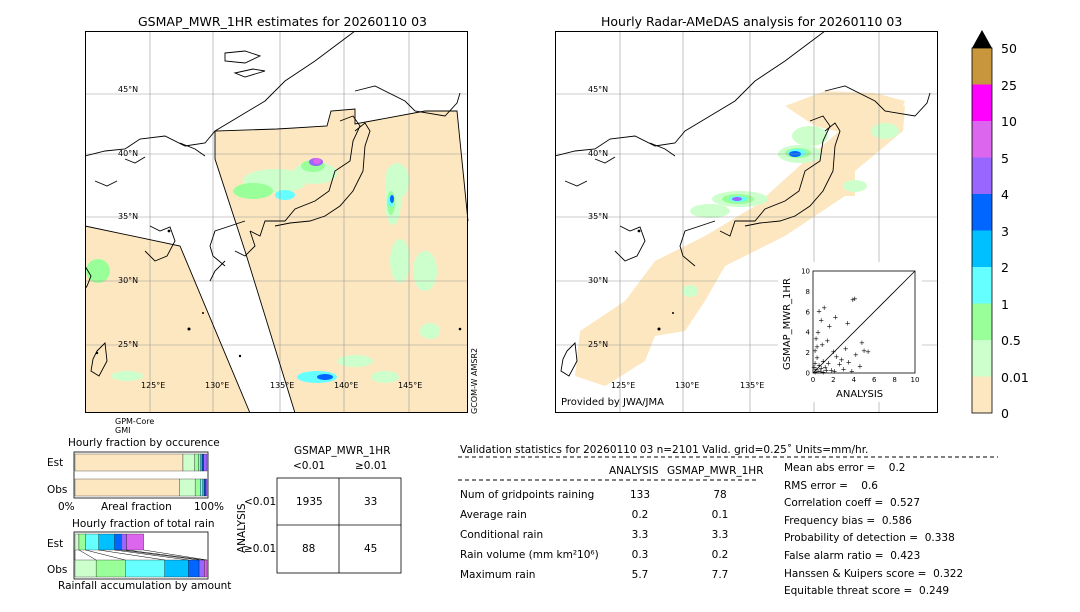 This screenshot has height=612, width=1080. Describe the element at coordinates (790, 210) in the screenshot. I see `right-rain-patches` at that location.